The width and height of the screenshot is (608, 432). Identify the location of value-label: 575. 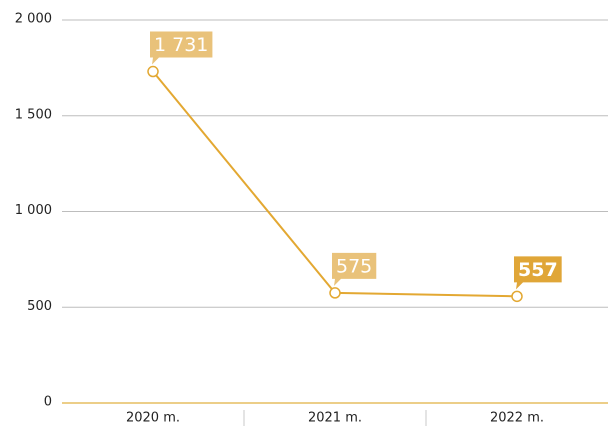
(354, 266).